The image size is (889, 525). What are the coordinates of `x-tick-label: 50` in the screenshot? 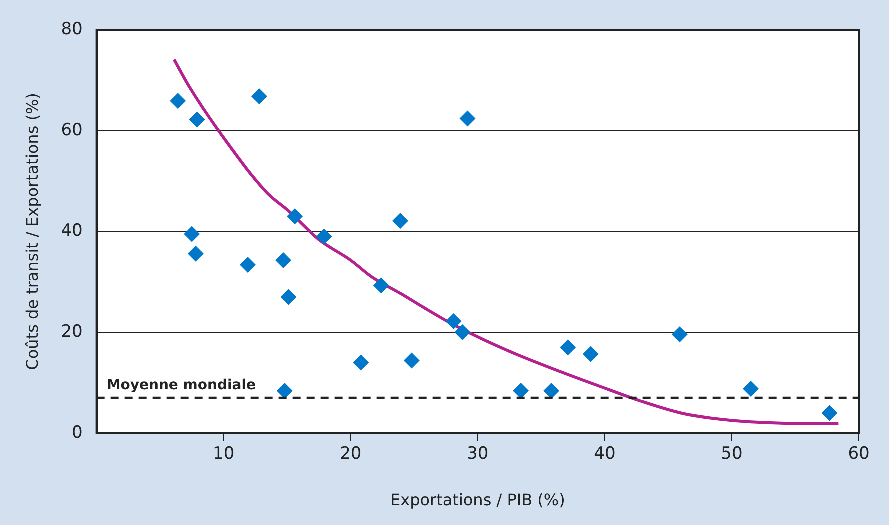 It's located at (732, 454).